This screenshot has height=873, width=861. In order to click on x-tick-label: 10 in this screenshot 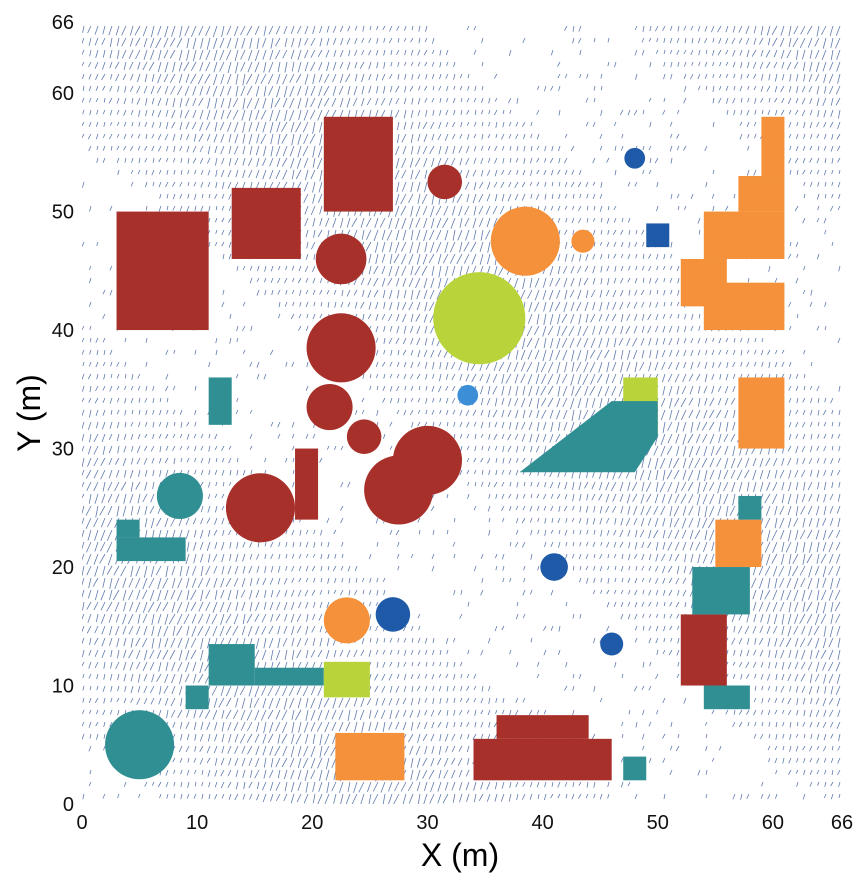, I will do `click(197, 823)`.